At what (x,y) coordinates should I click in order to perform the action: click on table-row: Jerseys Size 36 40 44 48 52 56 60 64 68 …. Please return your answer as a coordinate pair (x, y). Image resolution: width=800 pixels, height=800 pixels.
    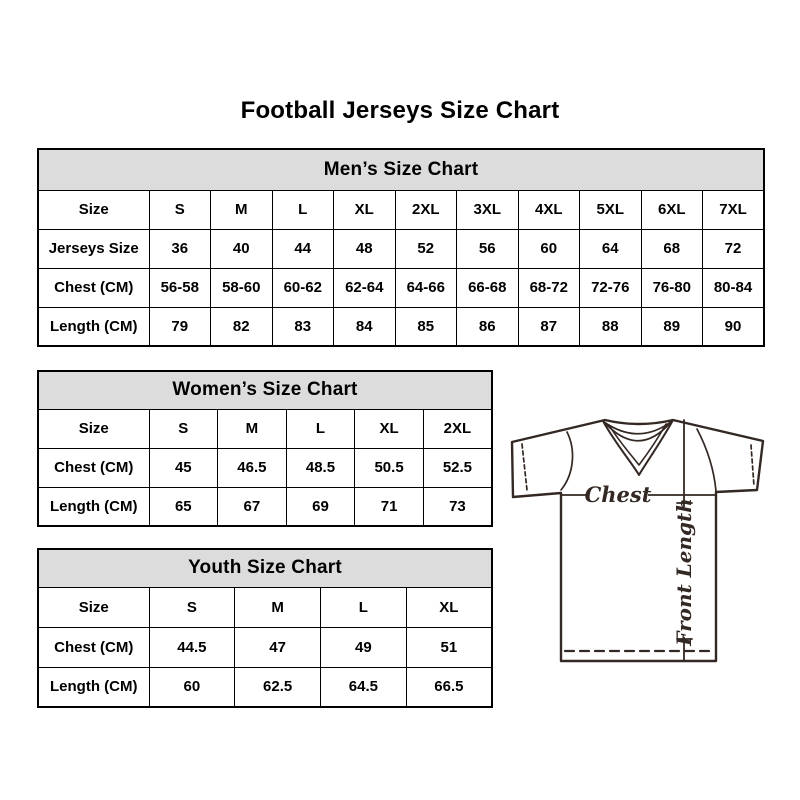
    Looking at the image, I should click on (401, 248).